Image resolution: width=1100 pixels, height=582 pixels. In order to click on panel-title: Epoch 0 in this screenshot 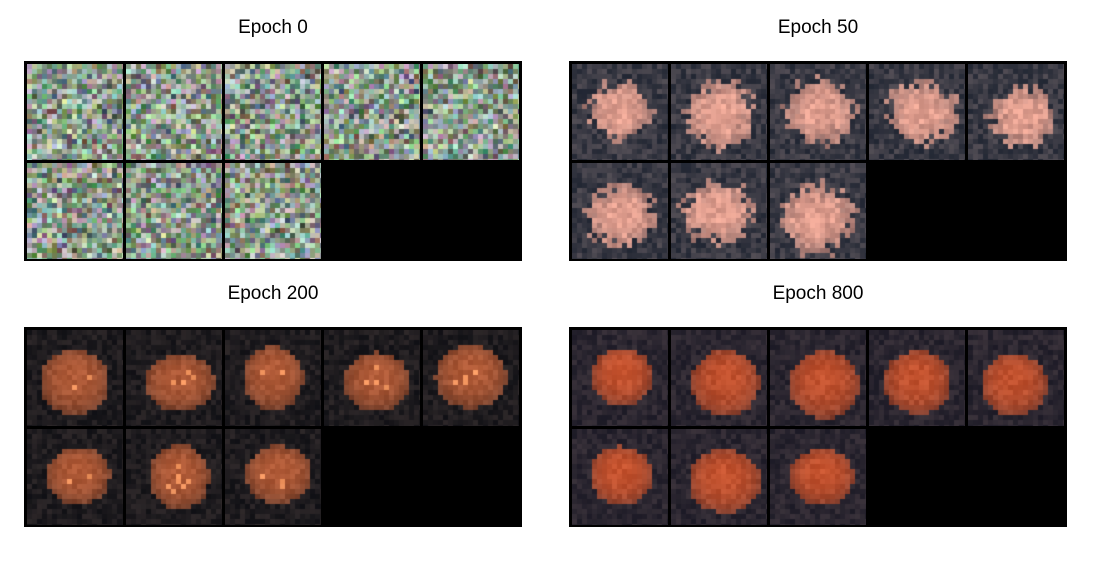, I will do `click(273, 27)`.